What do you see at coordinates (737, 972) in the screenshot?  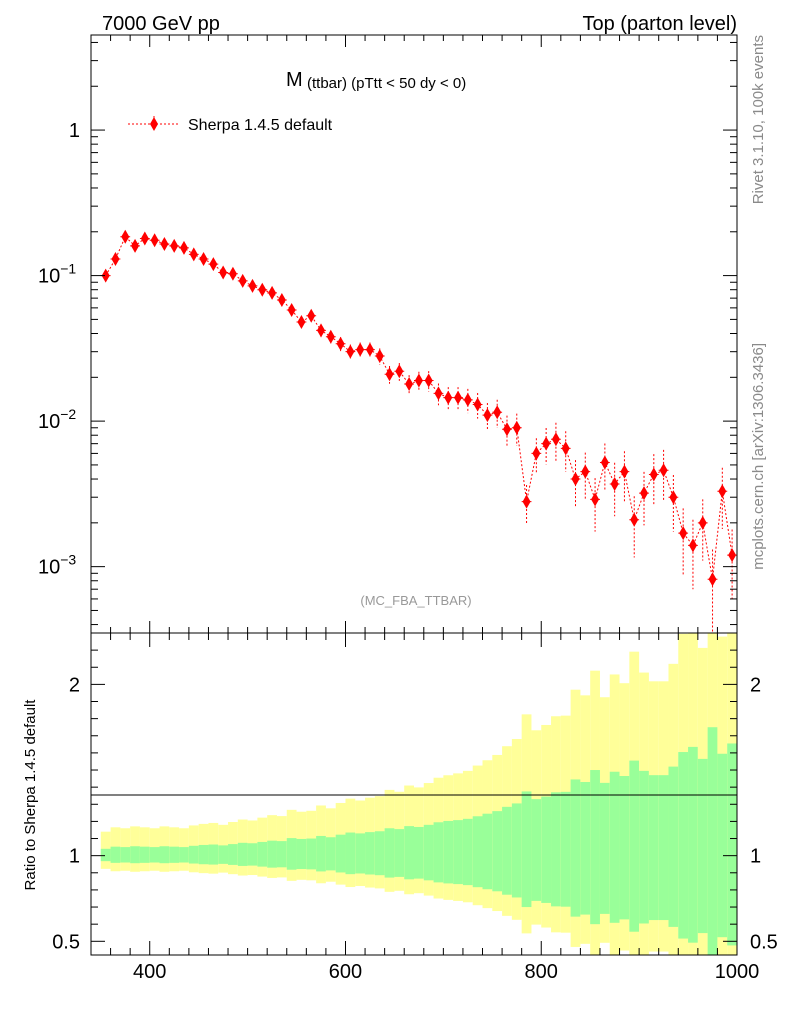 I see `x-tick-label: 1000` at bounding box center [737, 972].